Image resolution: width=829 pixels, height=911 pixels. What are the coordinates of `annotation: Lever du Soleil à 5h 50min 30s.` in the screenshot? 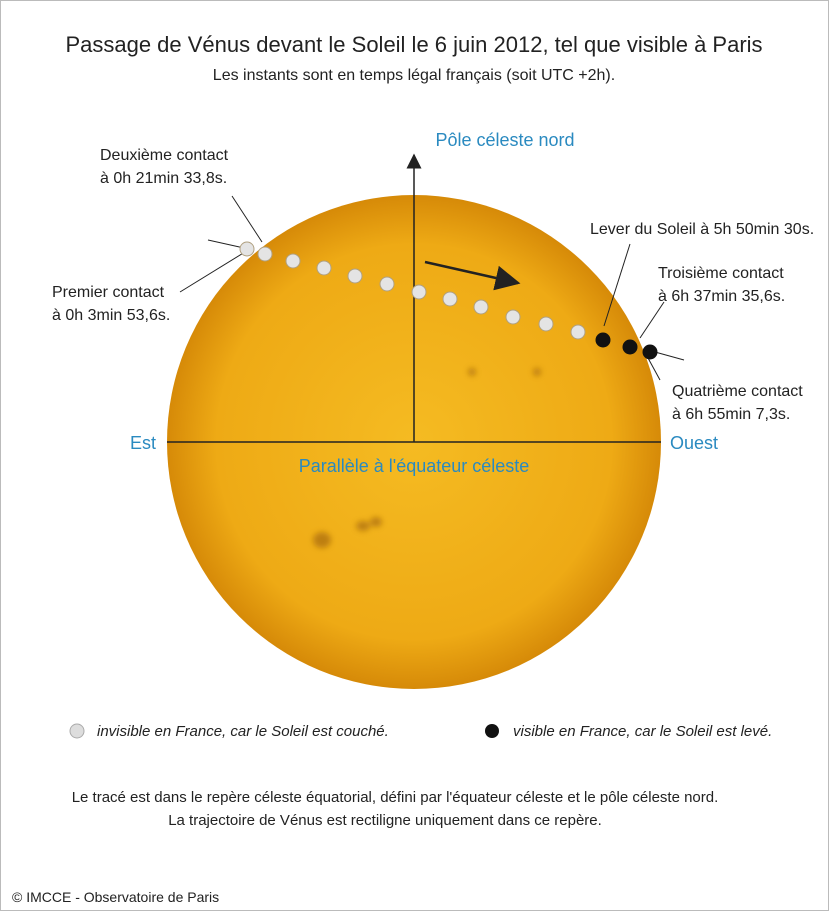 It's located at (702, 229).